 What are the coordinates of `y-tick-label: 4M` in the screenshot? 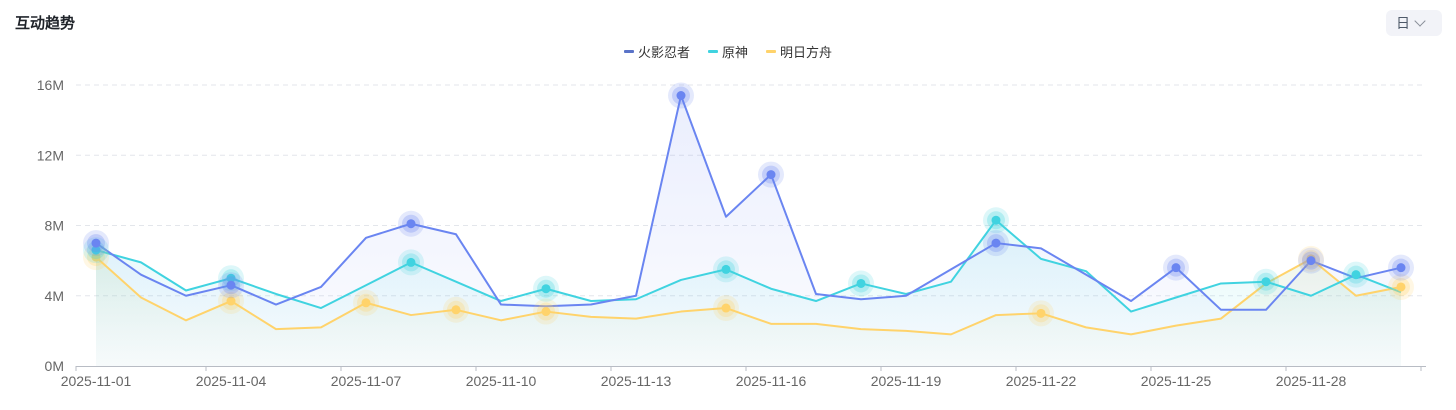 It's located at (54, 296).